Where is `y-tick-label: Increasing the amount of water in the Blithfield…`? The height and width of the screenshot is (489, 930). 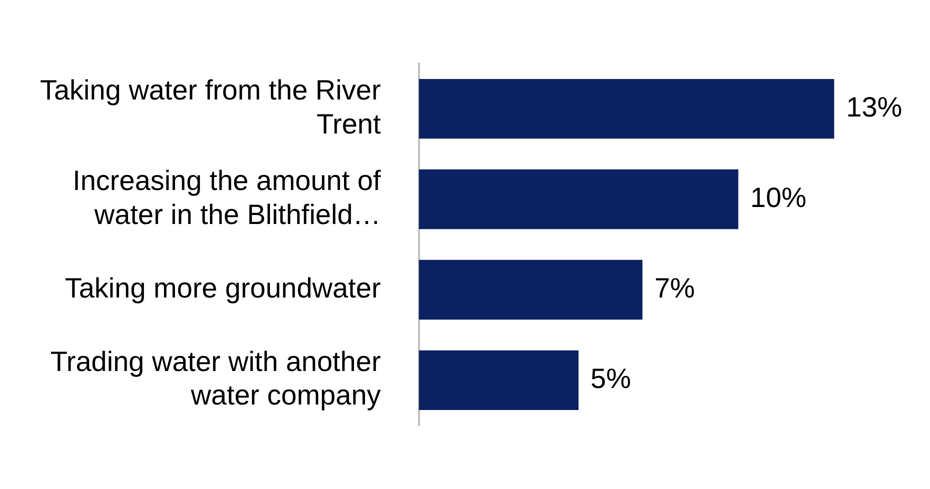 y-tick-label: Increasing the amount of water in the Blithfield… is located at coordinates (226, 197).